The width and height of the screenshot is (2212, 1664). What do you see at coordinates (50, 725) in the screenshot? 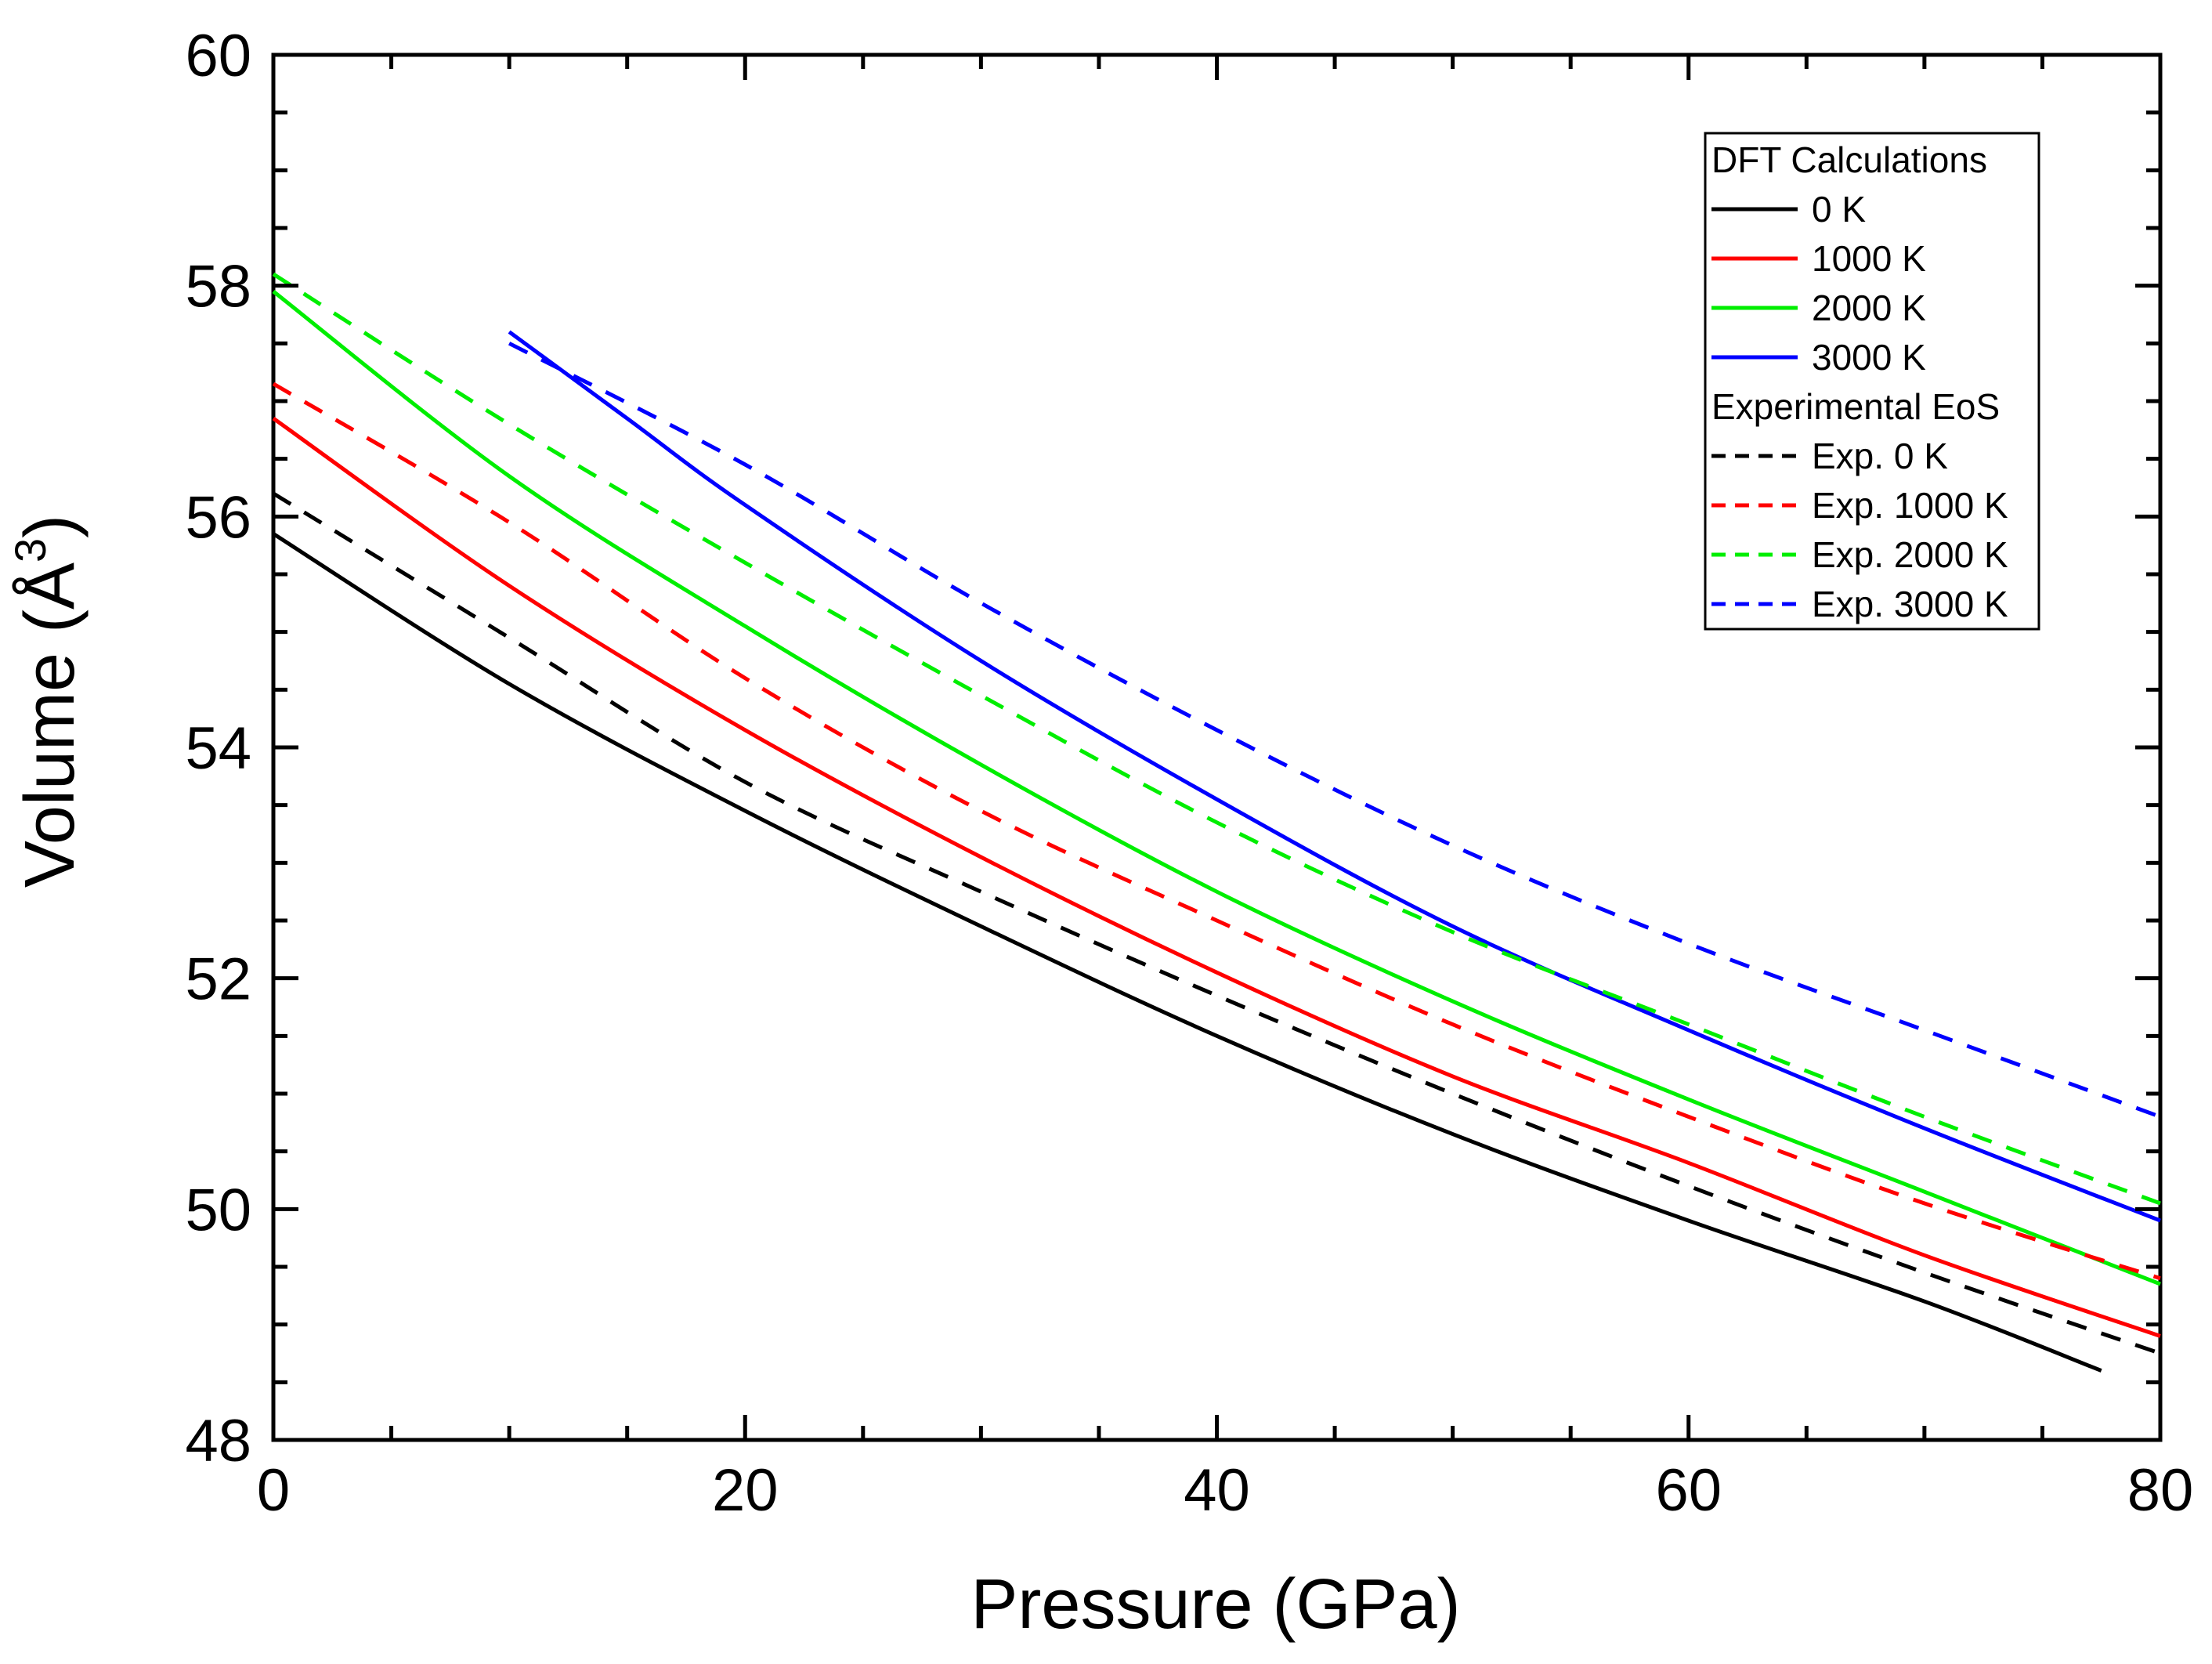
I see `y-axis-title-main: Volume (Å` at bounding box center [50, 725].